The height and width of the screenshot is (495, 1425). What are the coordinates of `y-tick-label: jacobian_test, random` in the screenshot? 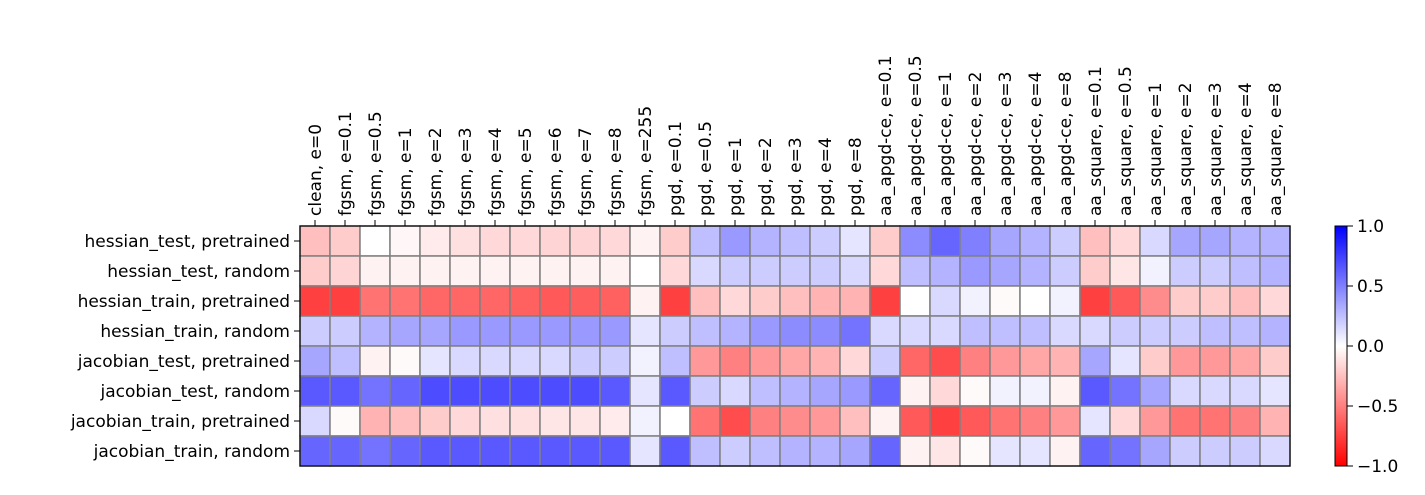 It's located at (195, 392).